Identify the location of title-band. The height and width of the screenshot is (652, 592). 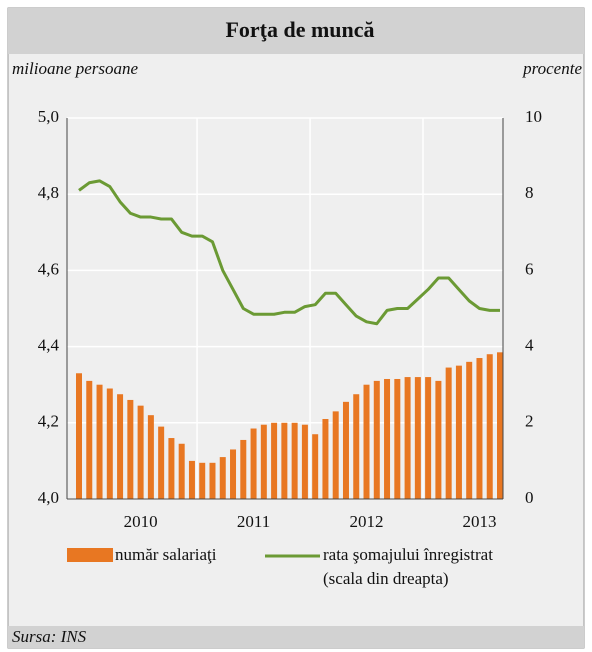
(296, 31).